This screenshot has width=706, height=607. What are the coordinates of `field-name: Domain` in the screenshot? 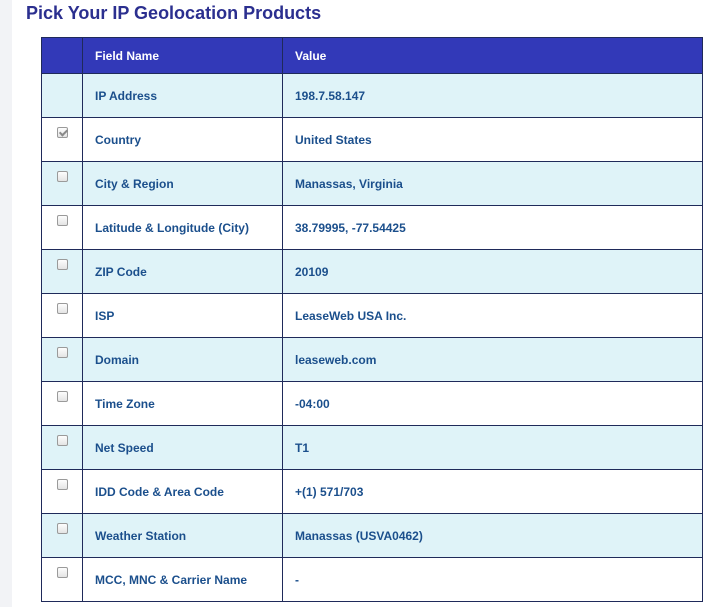 It's located at (182, 359).